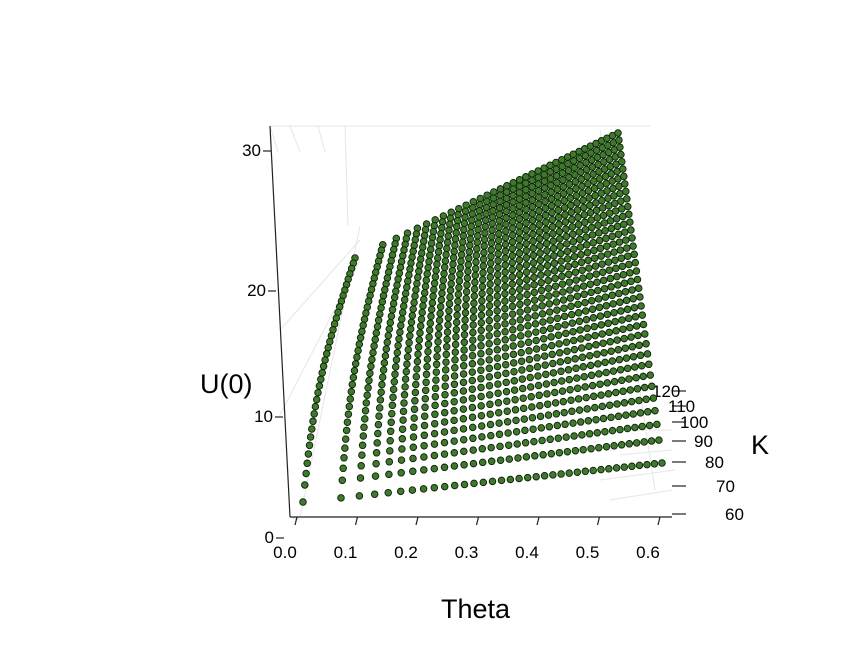  I want to click on x-tick-label: 0.6, so click(648, 552).